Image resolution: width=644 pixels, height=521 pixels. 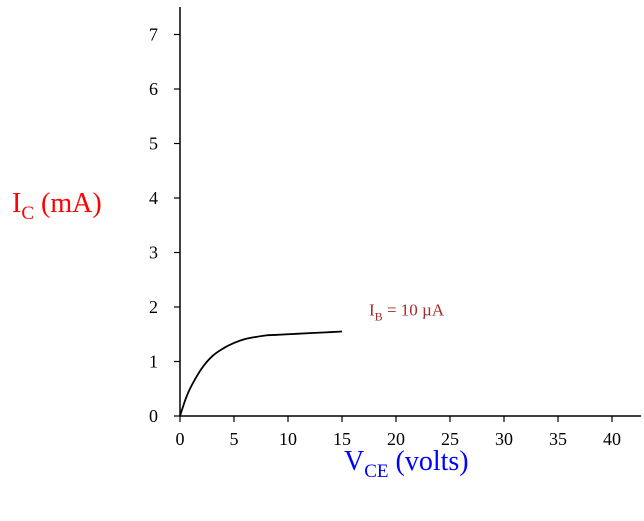 What do you see at coordinates (180, 439) in the screenshot?
I see `x-tick-label: 0` at bounding box center [180, 439].